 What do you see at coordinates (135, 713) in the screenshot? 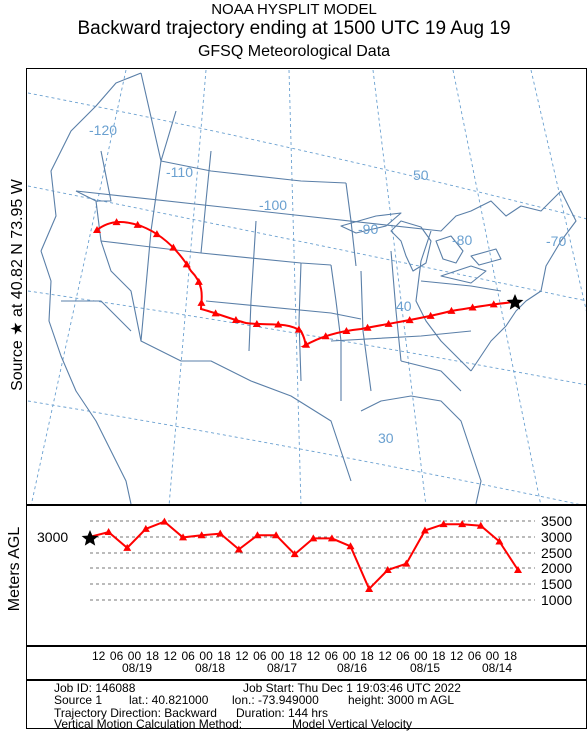
I see `trajectory-direction: Trajectory Direction: Backward` at bounding box center [135, 713].